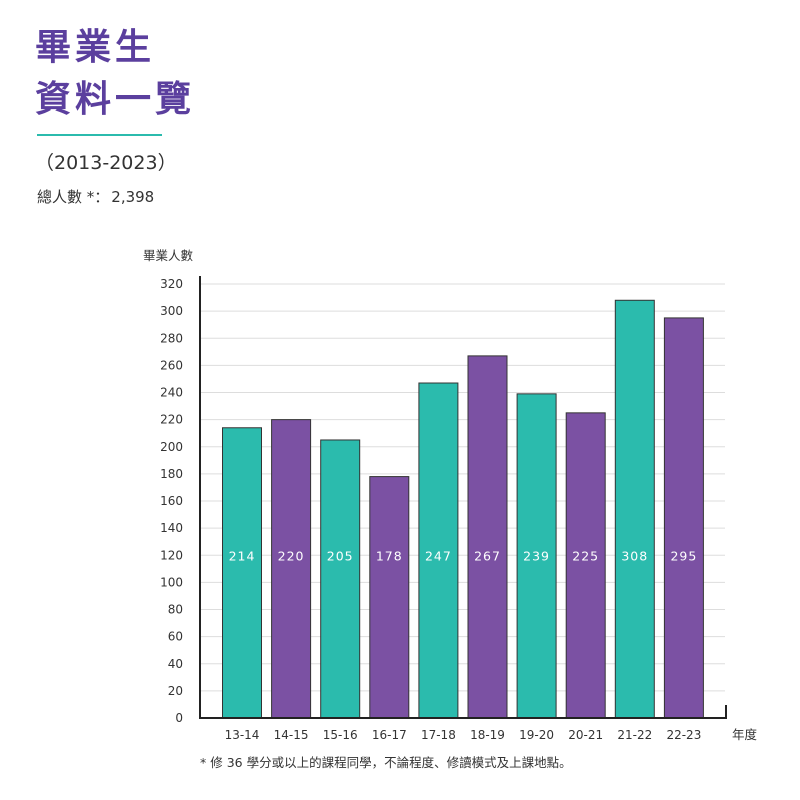 The width and height of the screenshot is (800, 800). Describe the element at coordinates (291, 555) in the screenshot. I see `bar-value-label: 220` at that location.